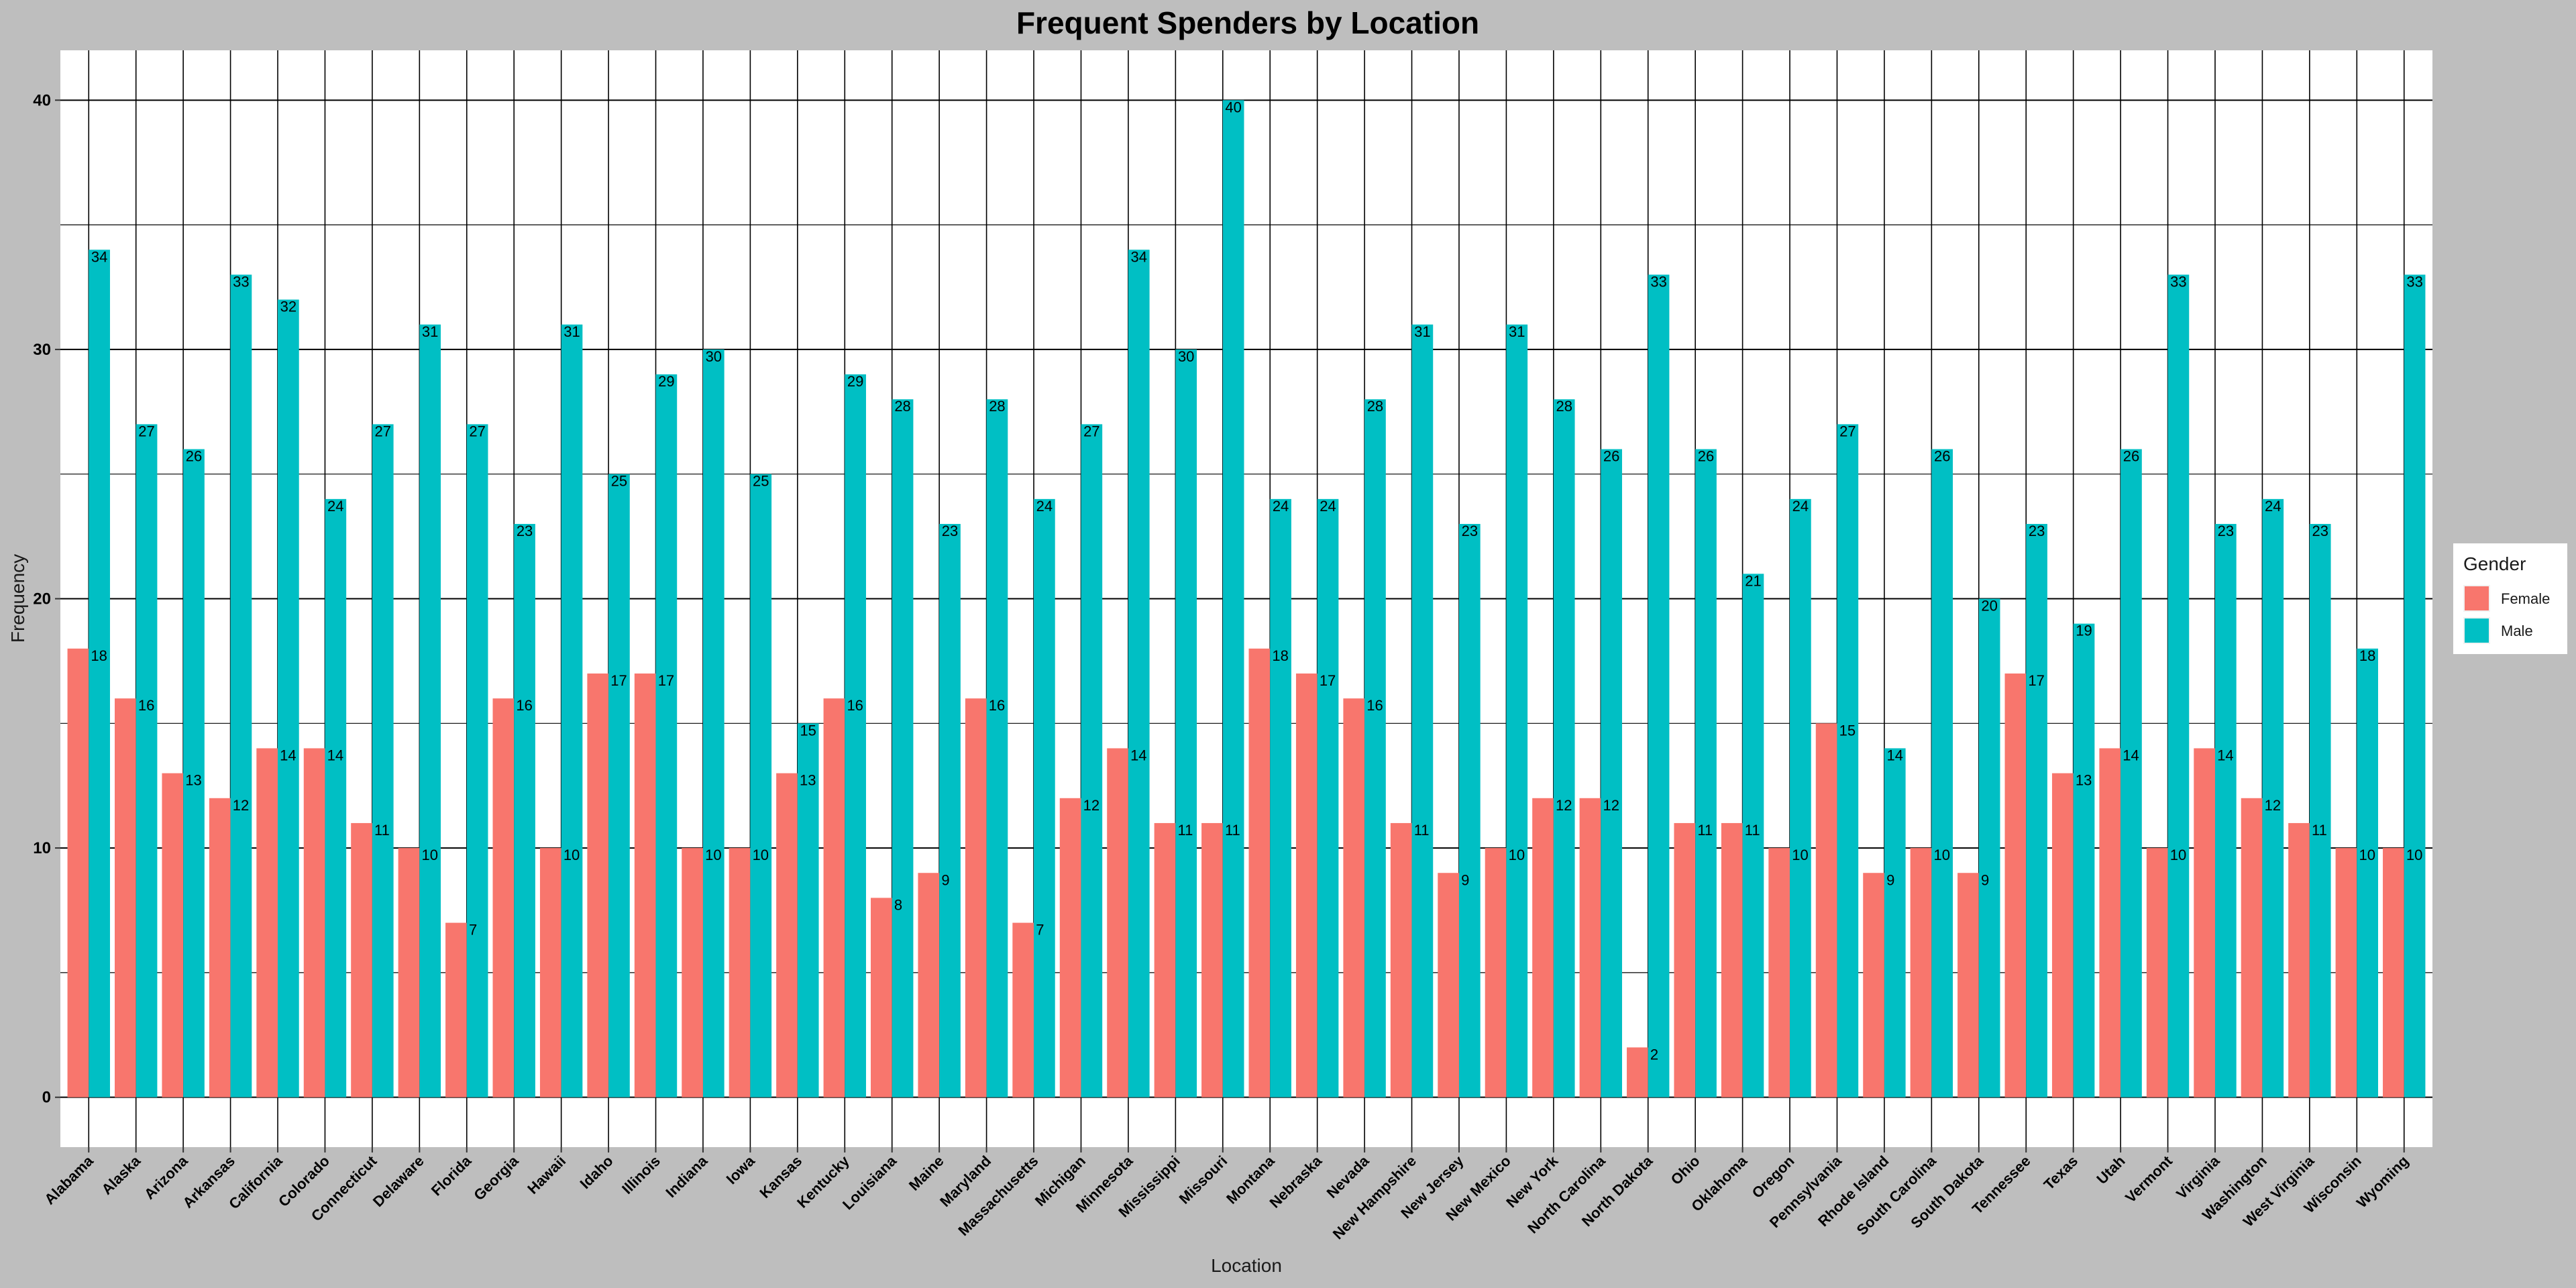 The height and width of the screenshot is (1288, 2576). What do you see at coordinates (898, 904) in the screenshot?
I see `data-label-female: 8` at bounding box center [898, 904].